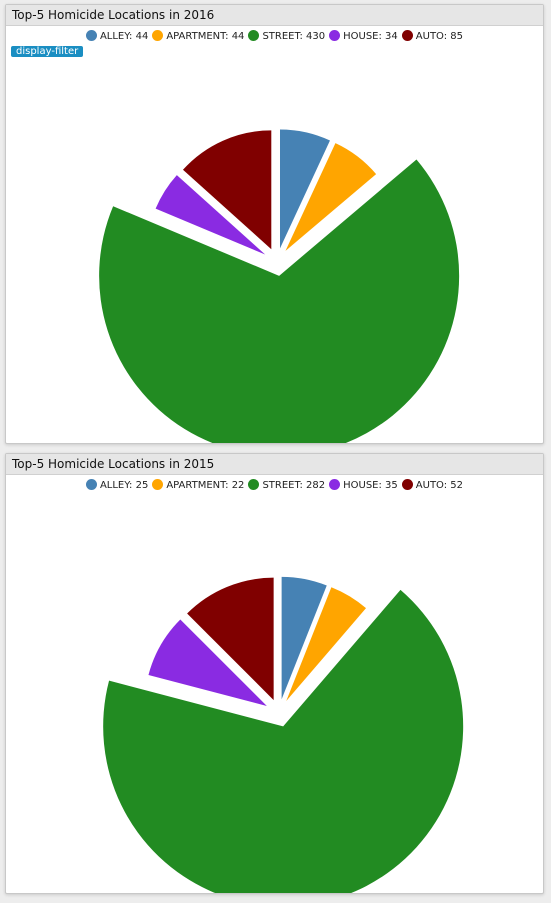 This screenshot has width=551, height=903. Describe the element at coordinates (370, 36) in the screenshot. I see `legend-label: HOUSE: 34` at that location.